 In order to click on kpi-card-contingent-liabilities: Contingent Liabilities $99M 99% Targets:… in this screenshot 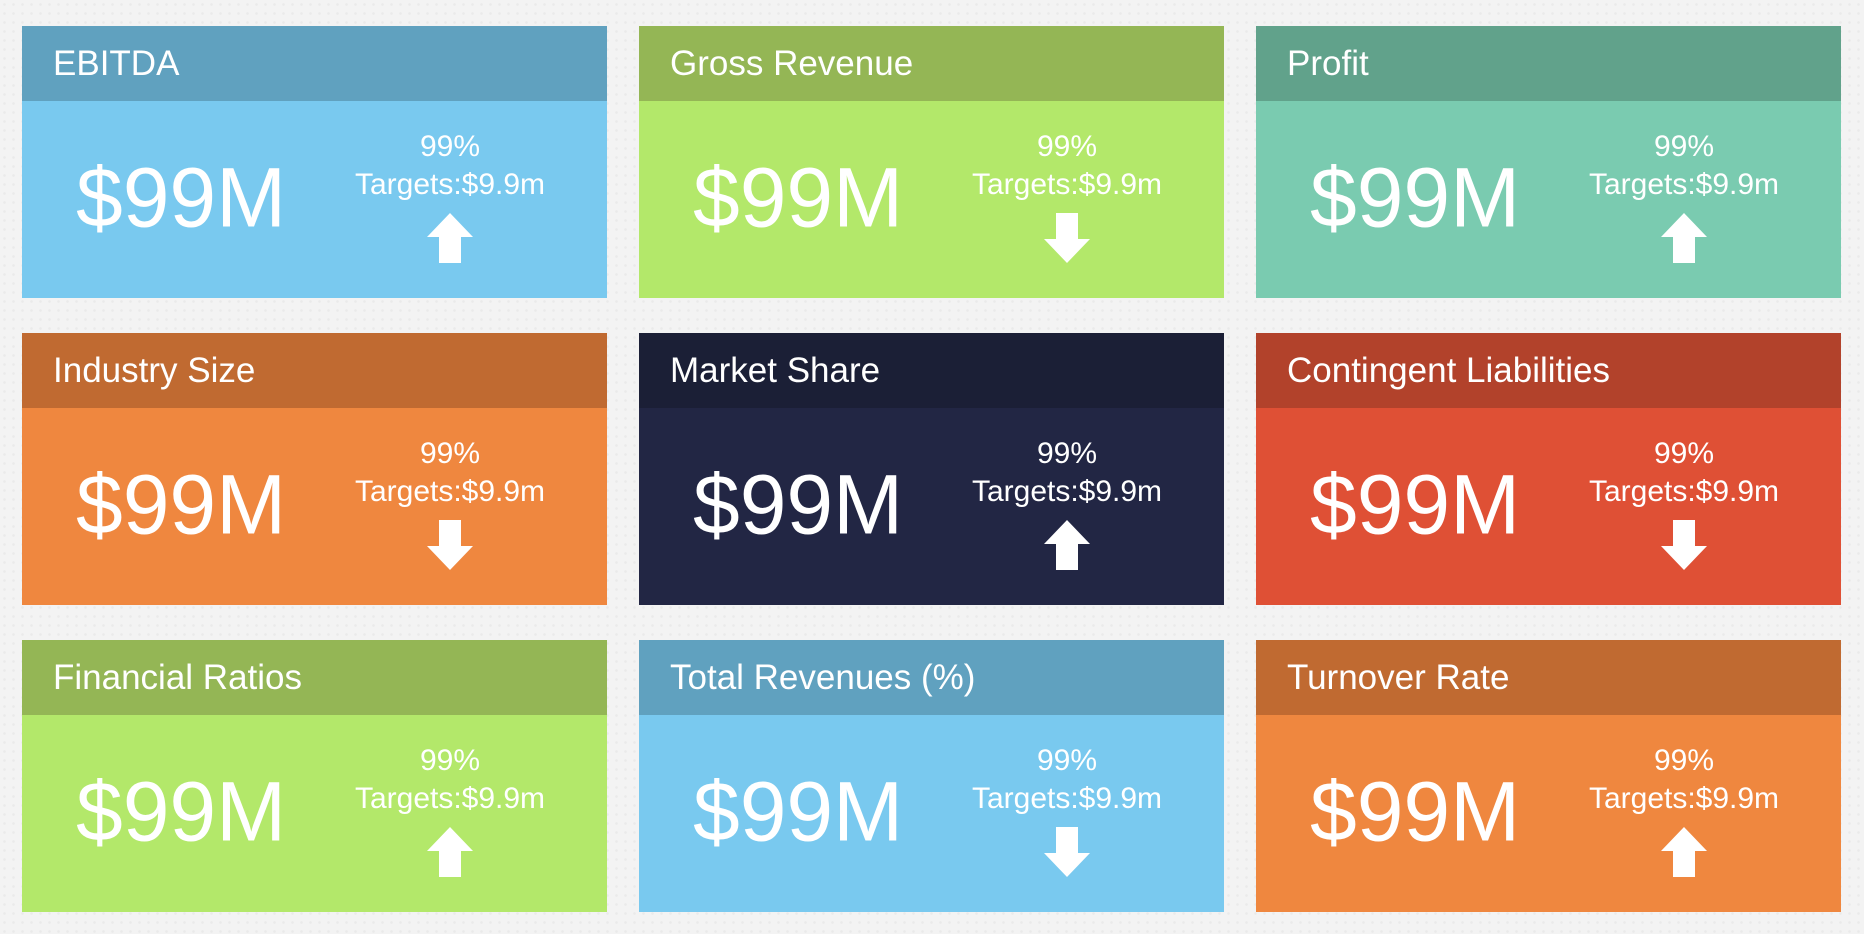, I will do `click(1548, 469)`.